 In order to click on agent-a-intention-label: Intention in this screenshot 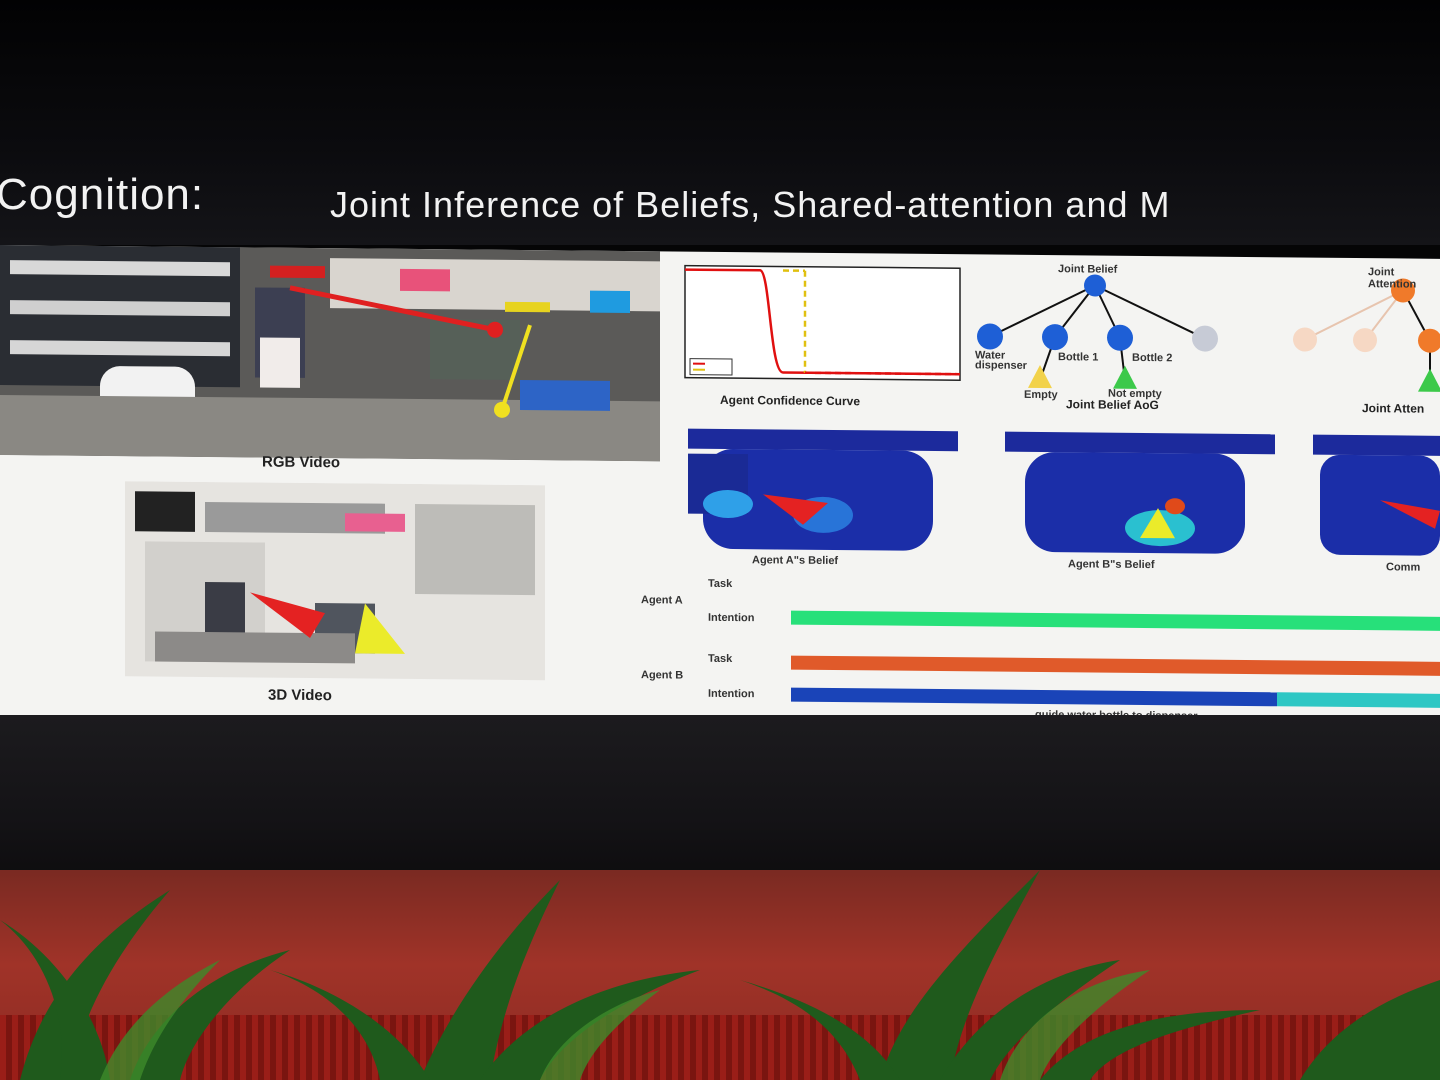, I will do `click(731, 618)`.